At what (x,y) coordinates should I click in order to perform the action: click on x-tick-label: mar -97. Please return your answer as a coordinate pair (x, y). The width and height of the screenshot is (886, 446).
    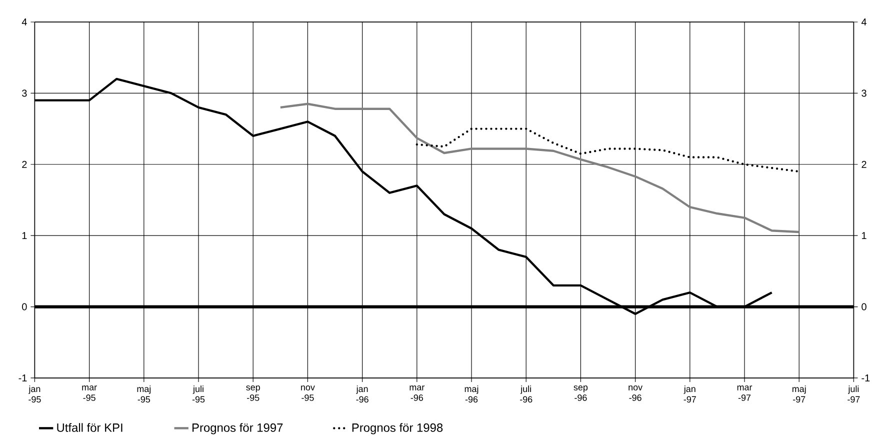
    Looking at the image, I should click on (744, 393).